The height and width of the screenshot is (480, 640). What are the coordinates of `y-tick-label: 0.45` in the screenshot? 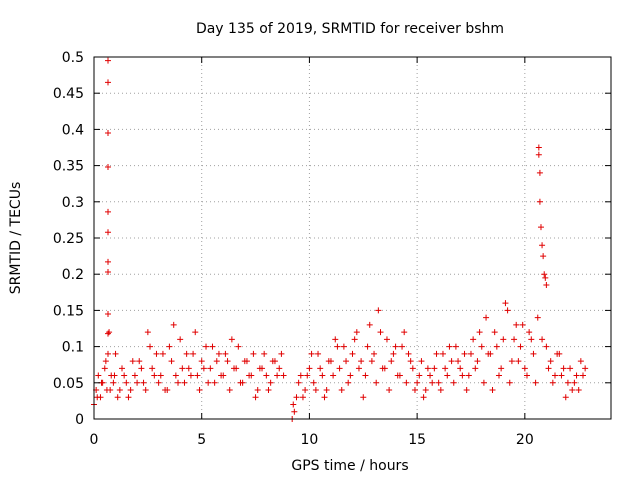 It's located at (68, 94).